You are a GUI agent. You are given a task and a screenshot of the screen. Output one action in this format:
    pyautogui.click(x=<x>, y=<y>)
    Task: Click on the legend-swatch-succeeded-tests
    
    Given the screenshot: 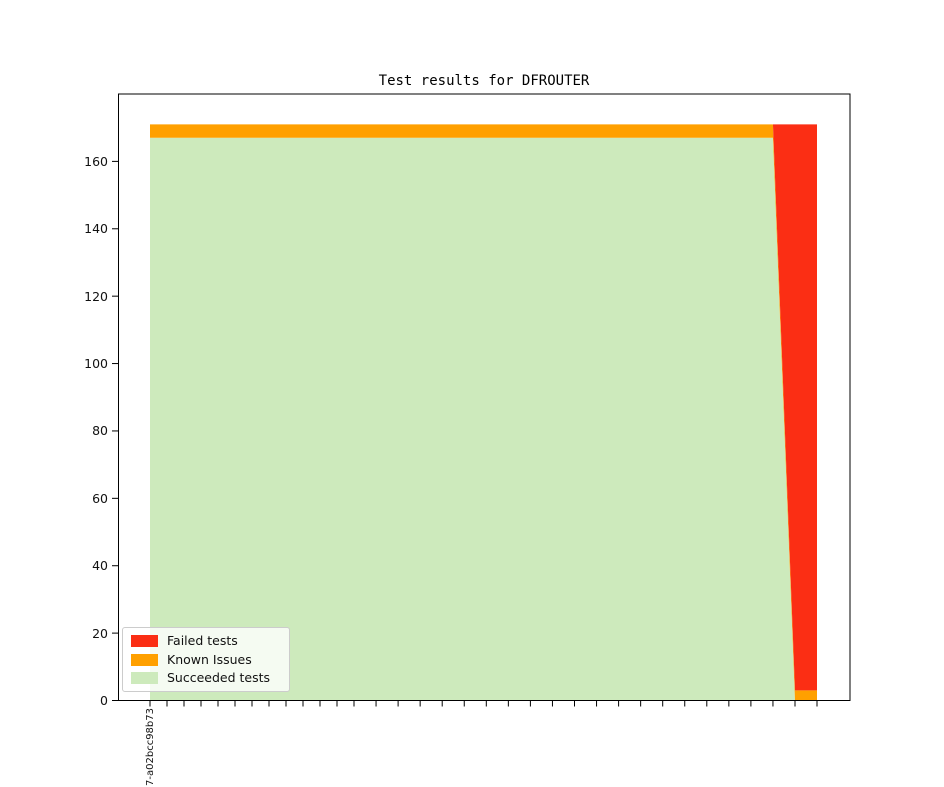 What is the action you would take?
    pyautogui.click(x=144, y=678)
    